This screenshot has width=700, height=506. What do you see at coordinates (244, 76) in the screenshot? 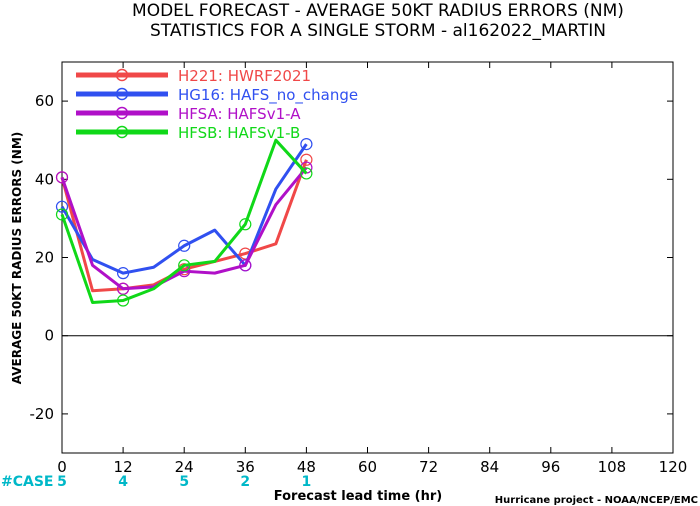
I see `legend-label: H221: HWRF2021` at bounding box center [244, 76].